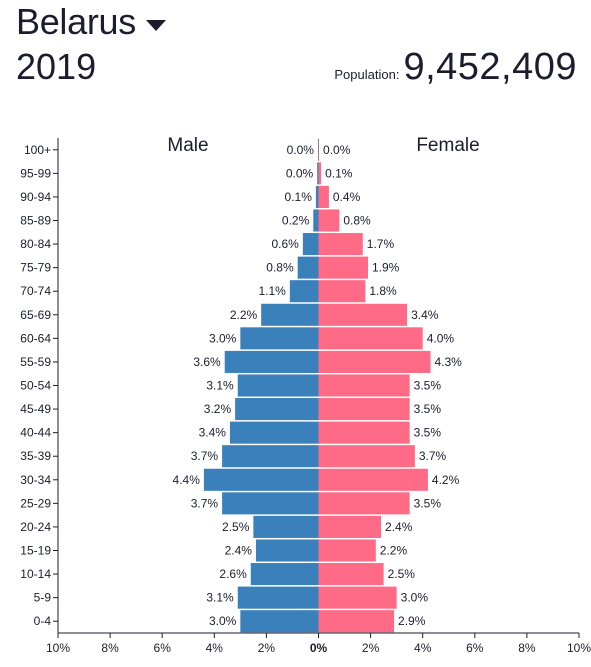 The width and height of the screenshot is (591, 667). I want to click on bar-female-100+, so click(319, 149).